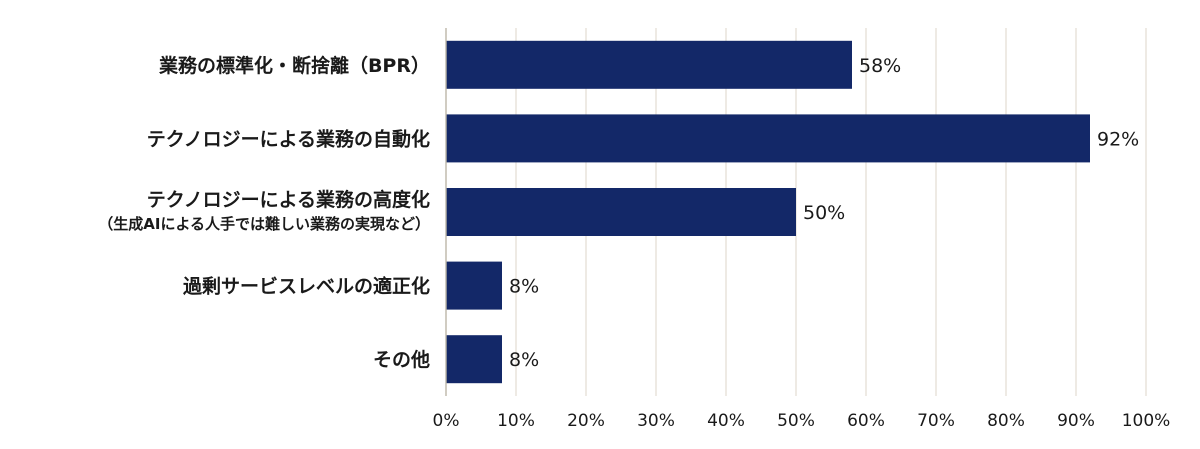 This screenshot has width=1200, height=449. I want to click on category-label: 過剰サービスレベルの適正化, so click(306, 286).